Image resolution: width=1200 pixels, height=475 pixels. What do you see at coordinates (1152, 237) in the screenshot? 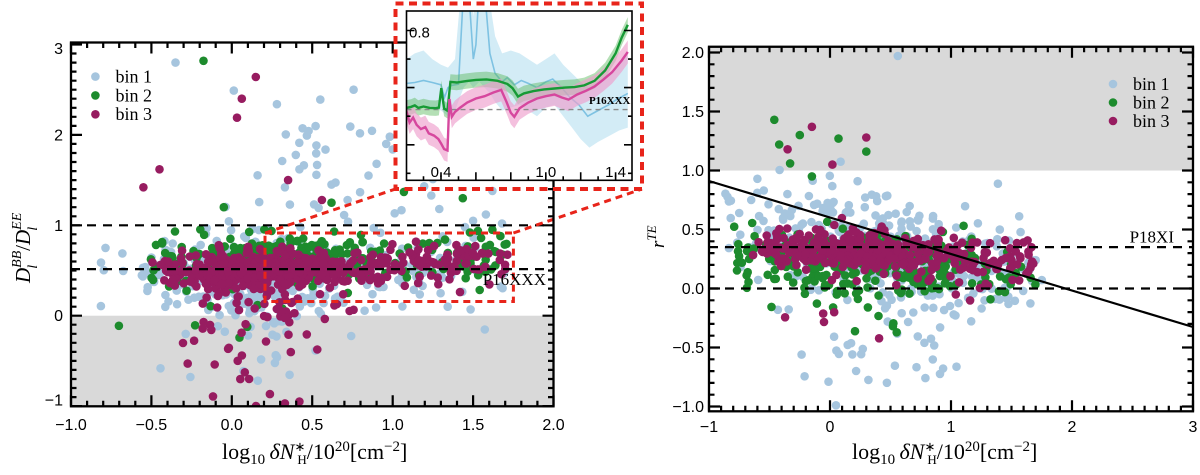
I see `svg-text: P18XI` at bounding box center [1152, 237].